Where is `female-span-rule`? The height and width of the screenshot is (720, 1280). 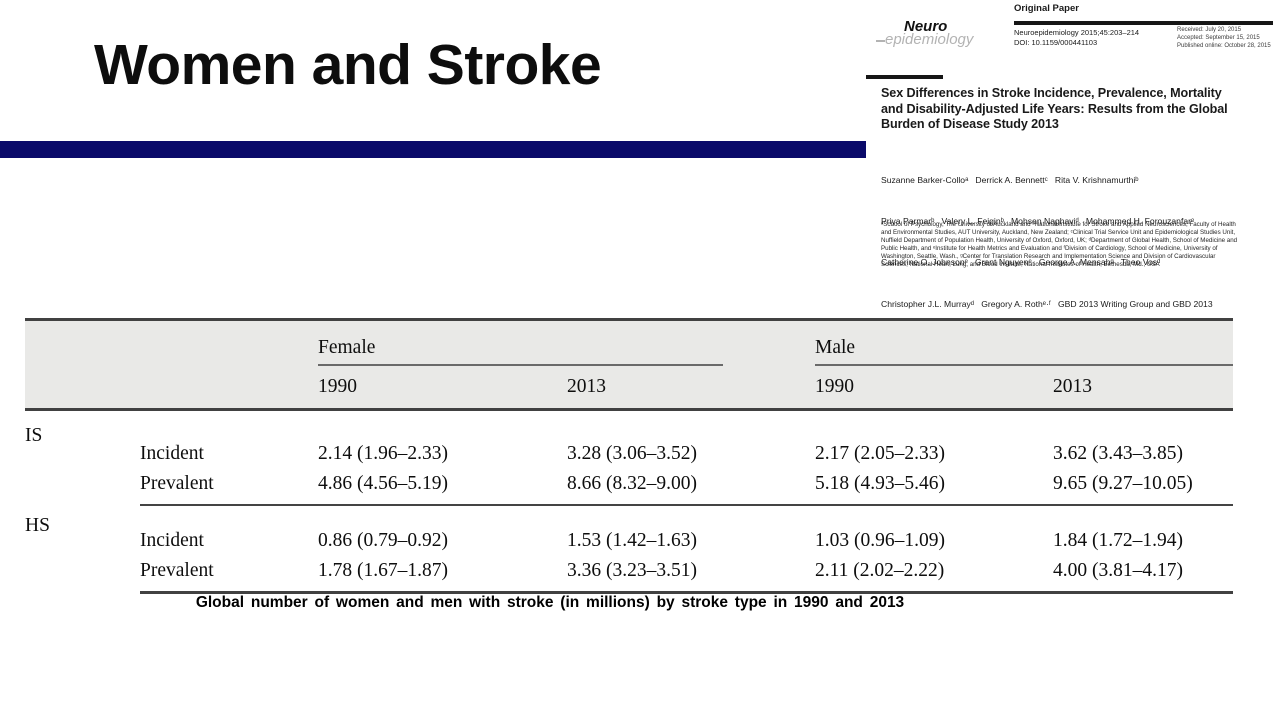
female-span-rule is located at coordinates (520, 365).